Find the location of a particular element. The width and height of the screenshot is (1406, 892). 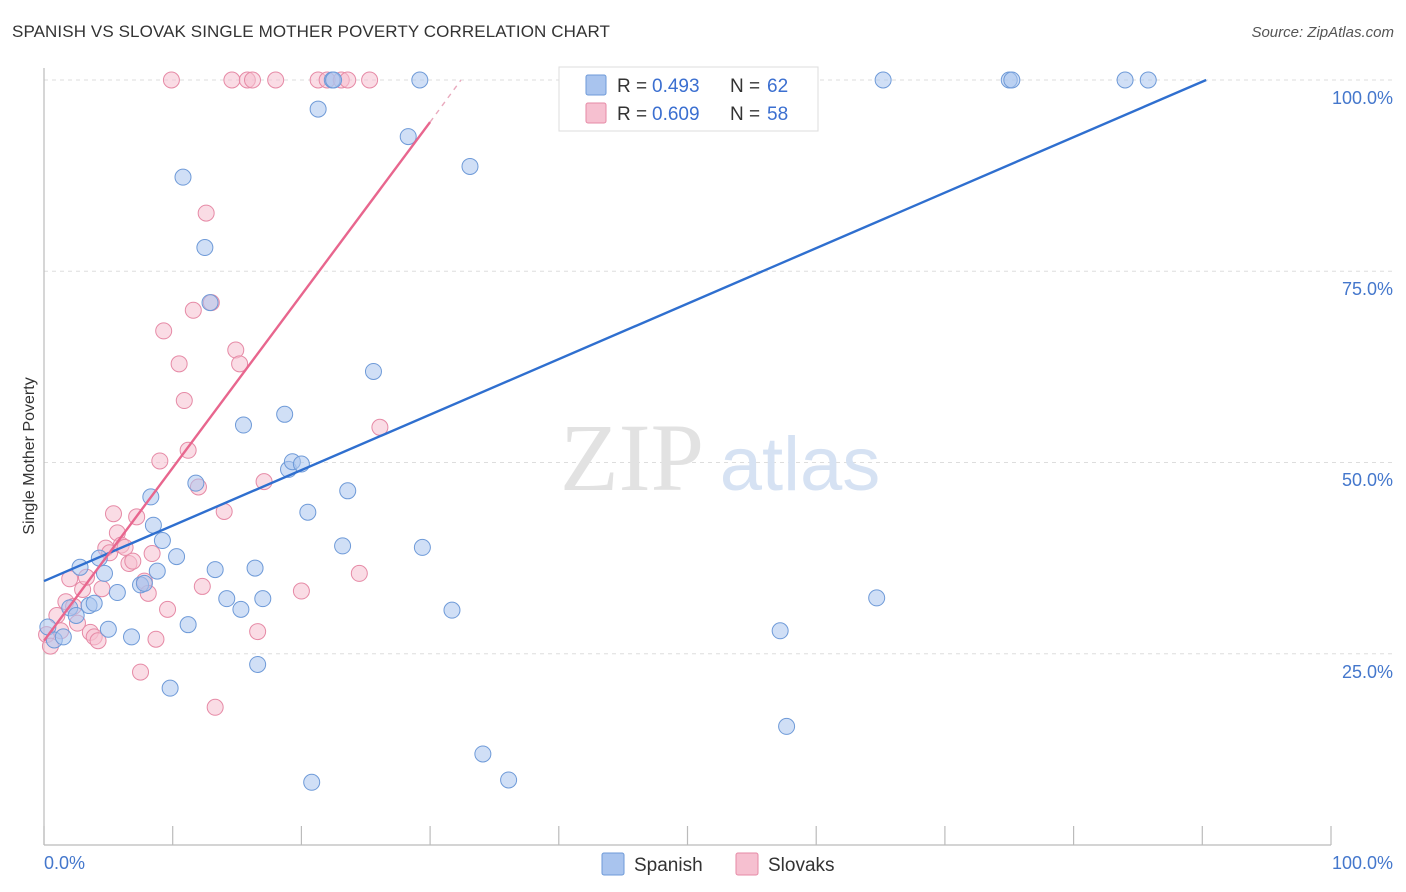

y-tick-75: 75.0% is located at coordinates (1367, 289).